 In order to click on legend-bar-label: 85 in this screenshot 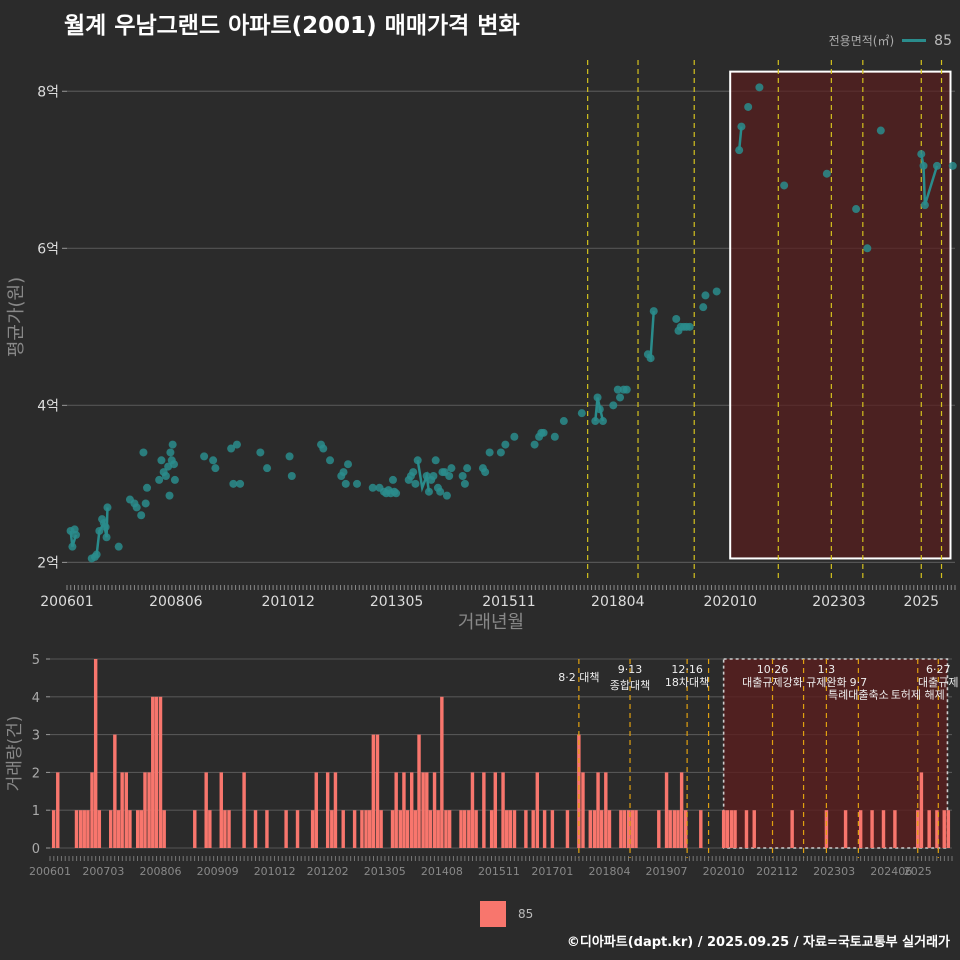, I will do `click(526, 914)`.